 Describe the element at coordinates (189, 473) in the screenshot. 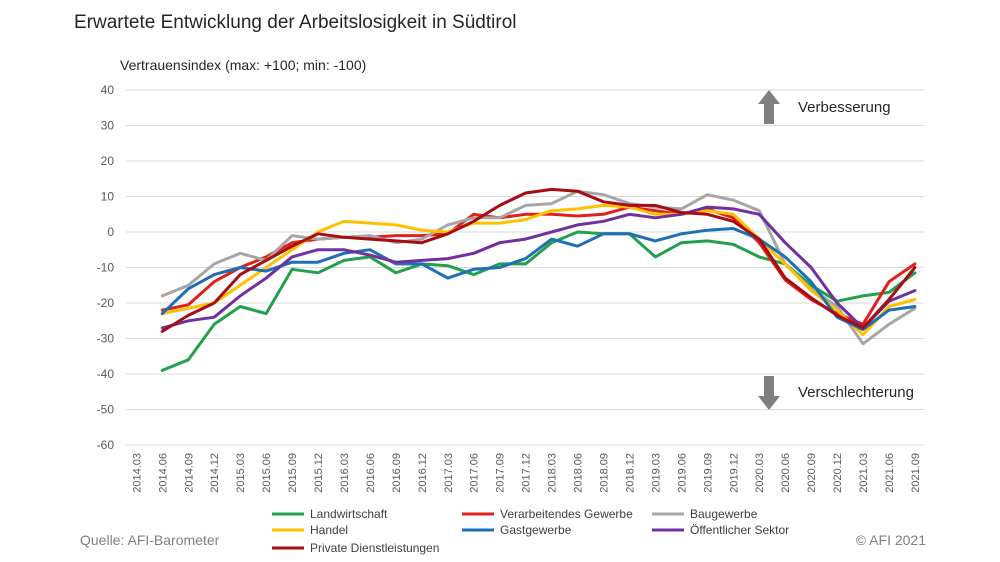

I see `x-tick-label: 2014.09` at that location.